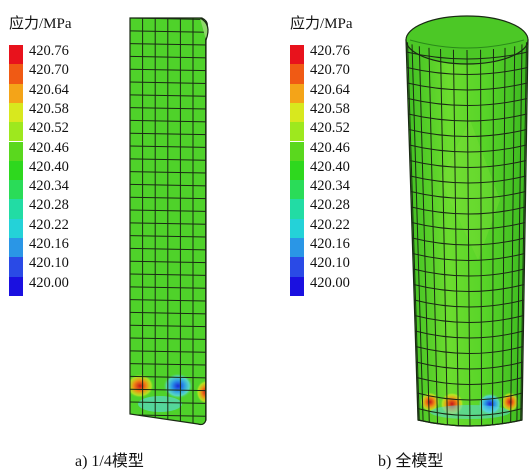  Describe the element at coordinates (169, 221) in the screenshot. I see `quarter-model` at that location.